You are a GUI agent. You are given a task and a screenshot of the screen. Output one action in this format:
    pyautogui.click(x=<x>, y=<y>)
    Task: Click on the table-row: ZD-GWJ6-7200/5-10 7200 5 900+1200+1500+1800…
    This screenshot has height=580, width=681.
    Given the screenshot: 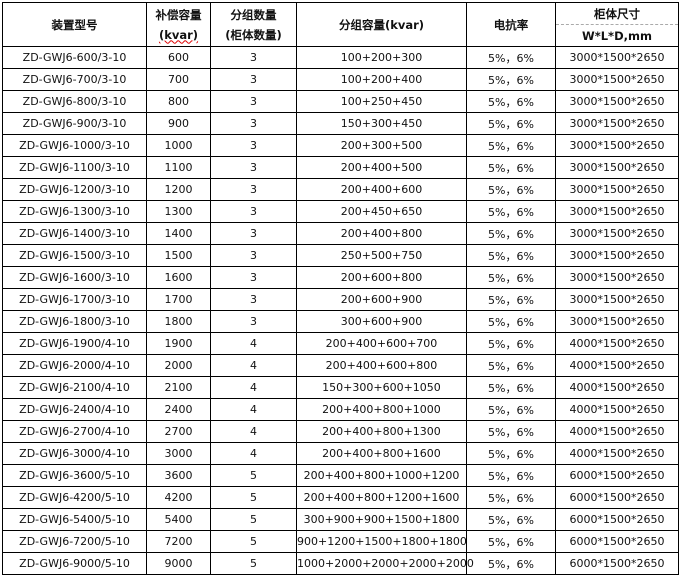 What is the action you would take?
    pyautogui.click(x=340, y=541)
    